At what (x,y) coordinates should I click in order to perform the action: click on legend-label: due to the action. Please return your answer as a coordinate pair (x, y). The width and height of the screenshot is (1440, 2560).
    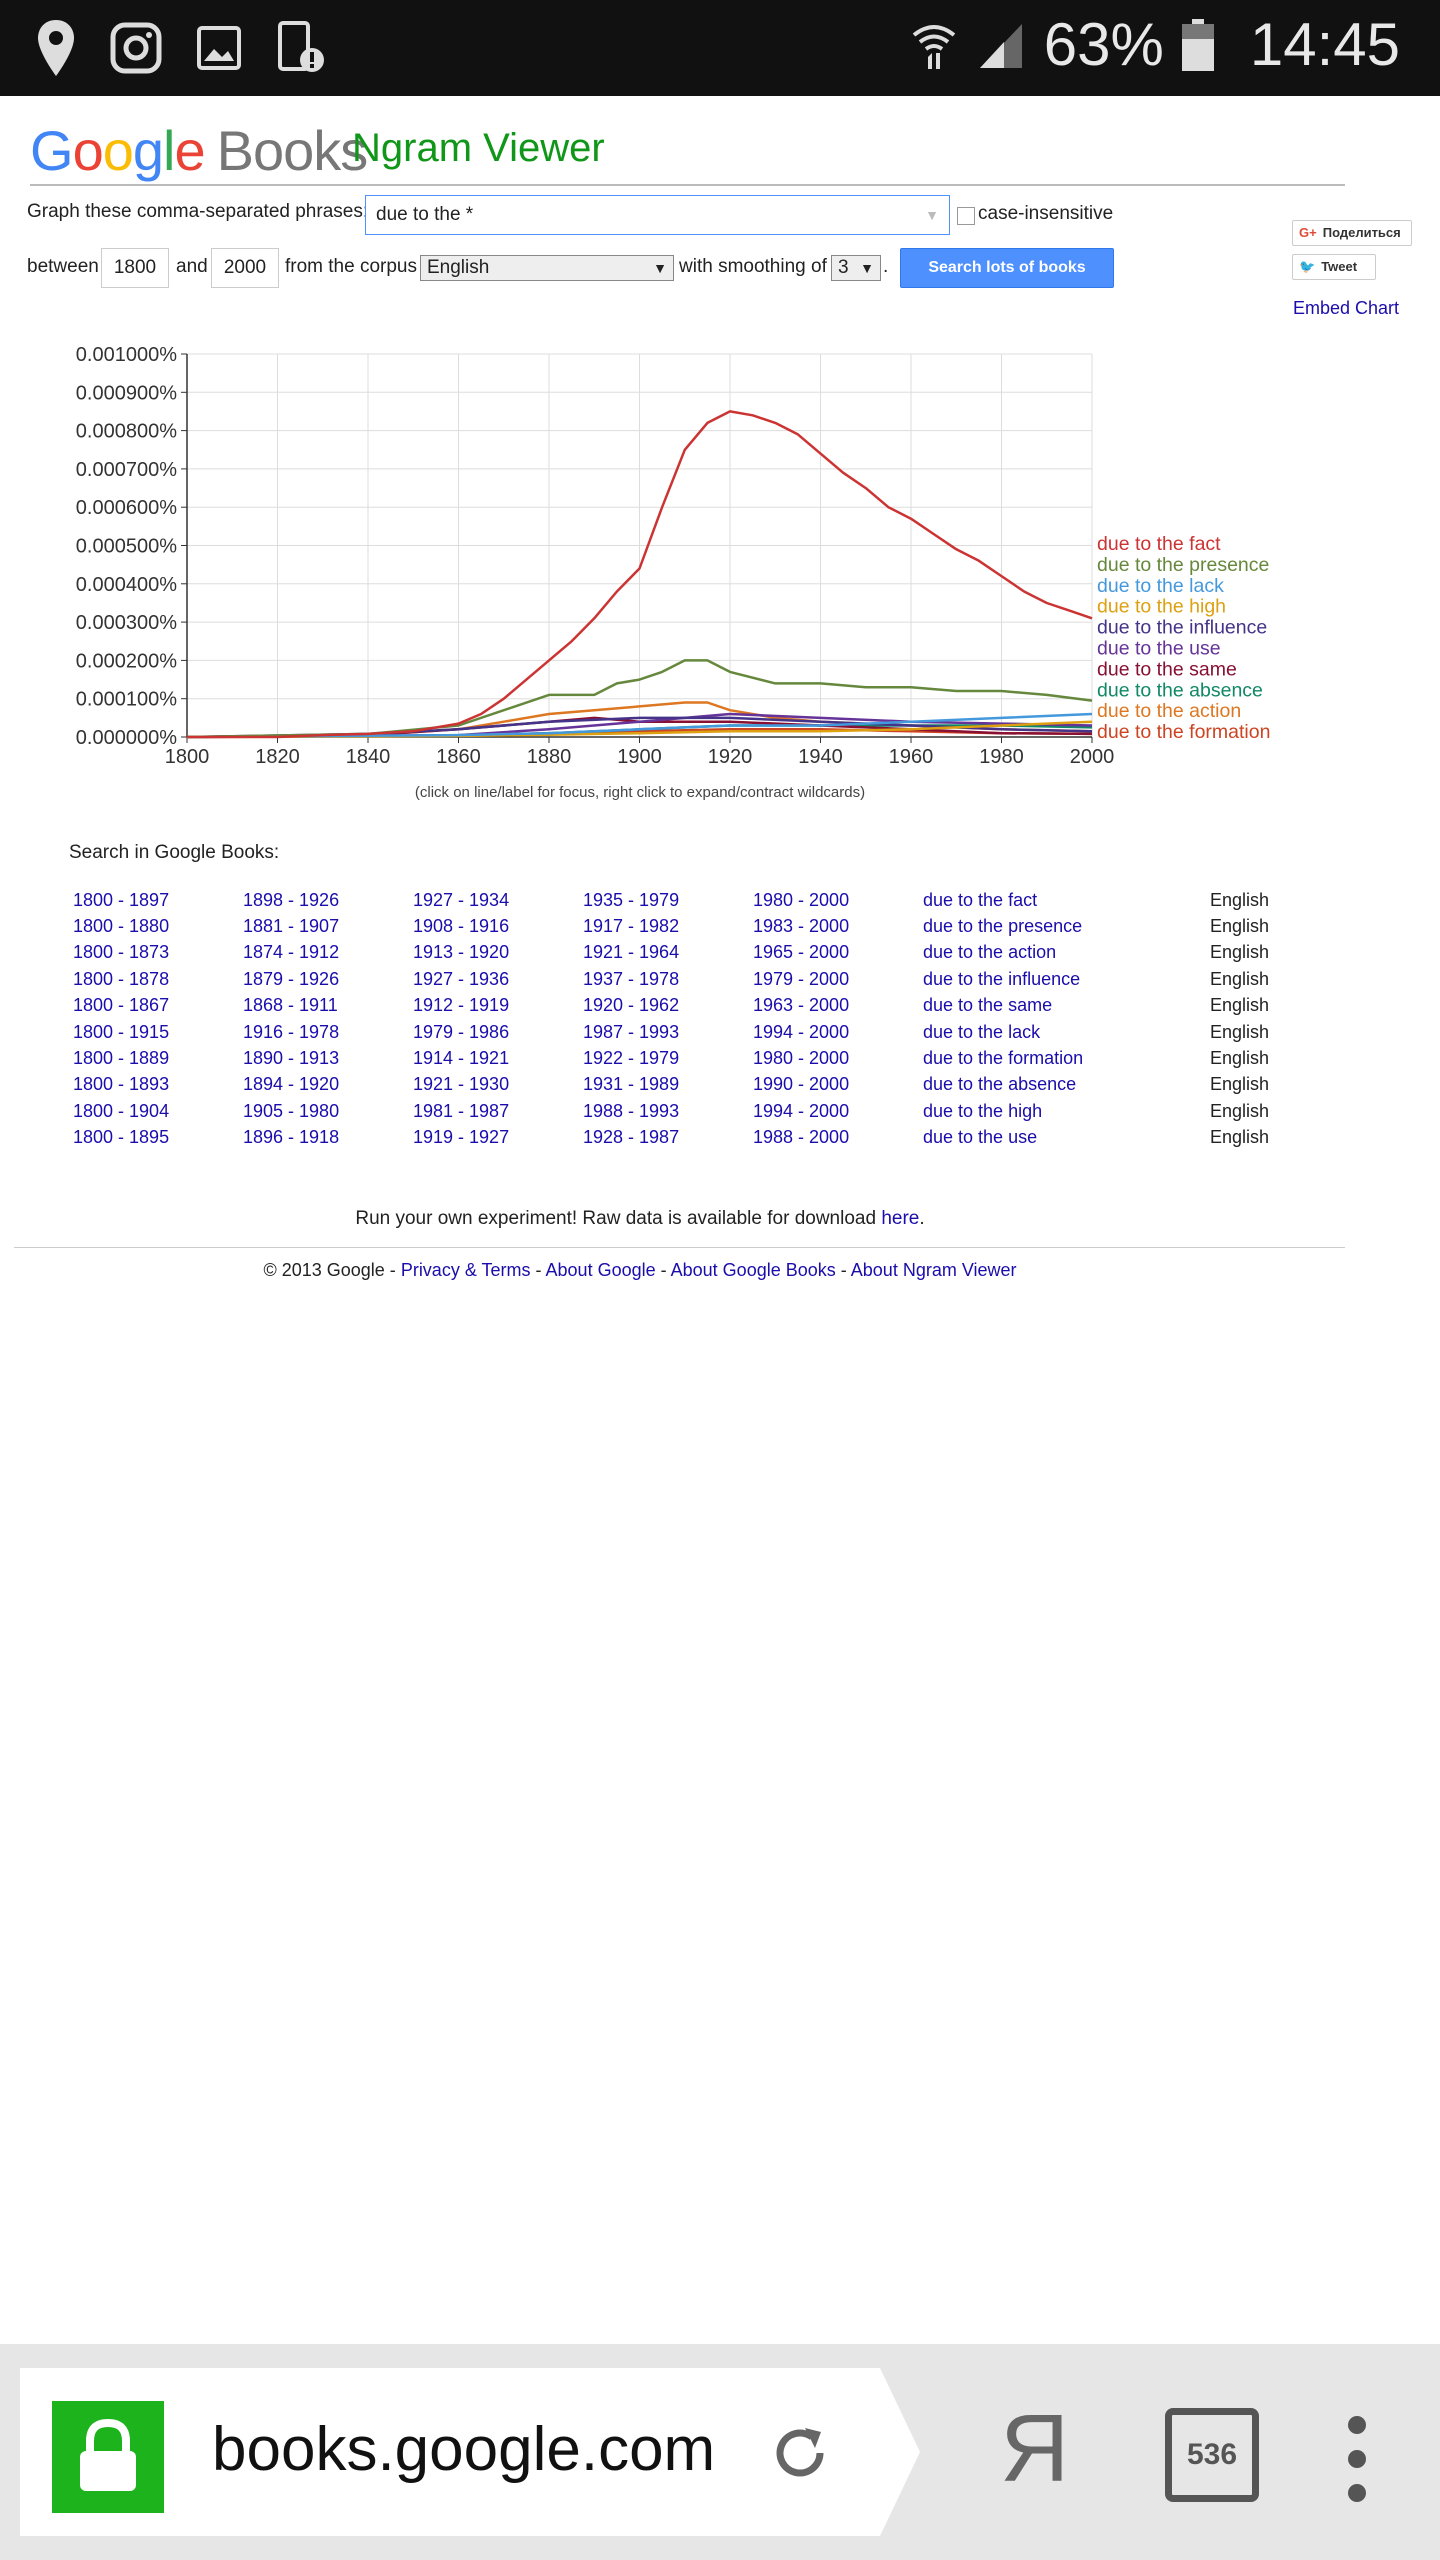
    Looking at the image, I should click on (1169, 711).